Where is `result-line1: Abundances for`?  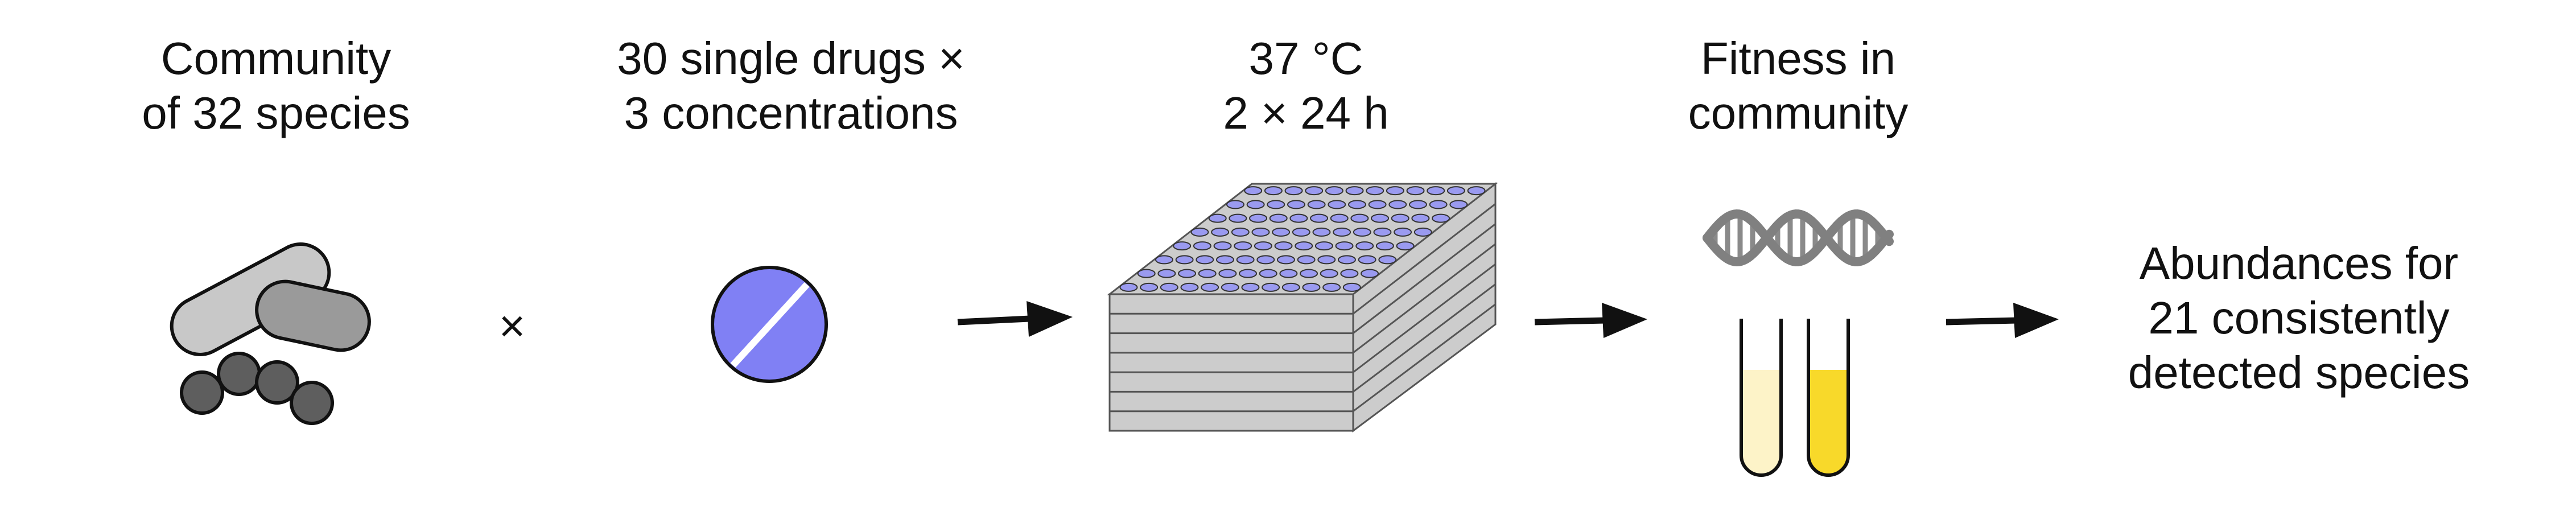 result-line1: Abundances for is located at coordinates (2299, 263).